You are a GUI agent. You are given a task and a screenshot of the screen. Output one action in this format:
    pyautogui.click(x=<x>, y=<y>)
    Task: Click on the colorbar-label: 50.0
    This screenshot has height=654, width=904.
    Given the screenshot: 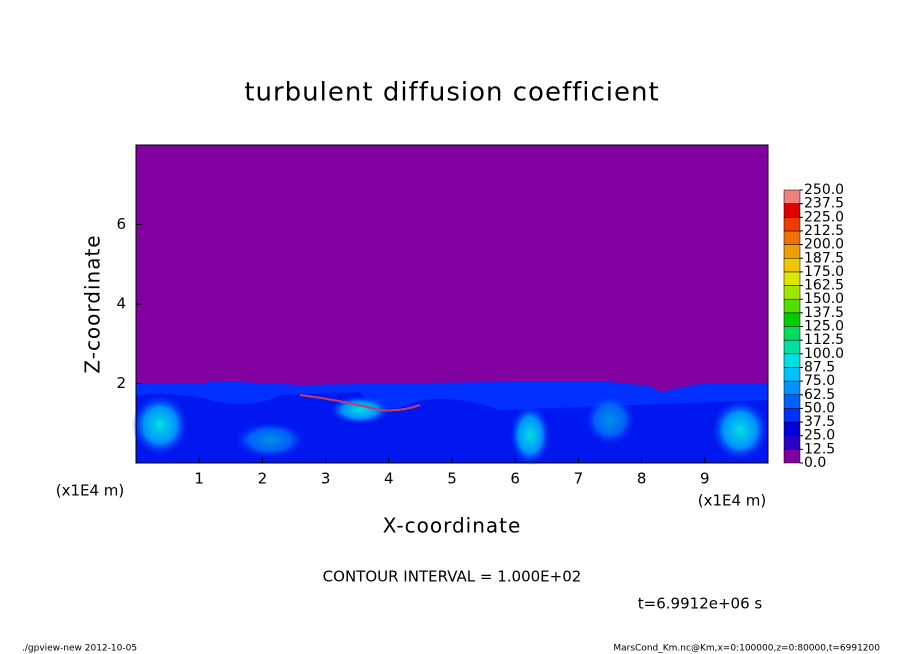 What is the action you would take?
    pyautogui.click(x=819, y=408)
    